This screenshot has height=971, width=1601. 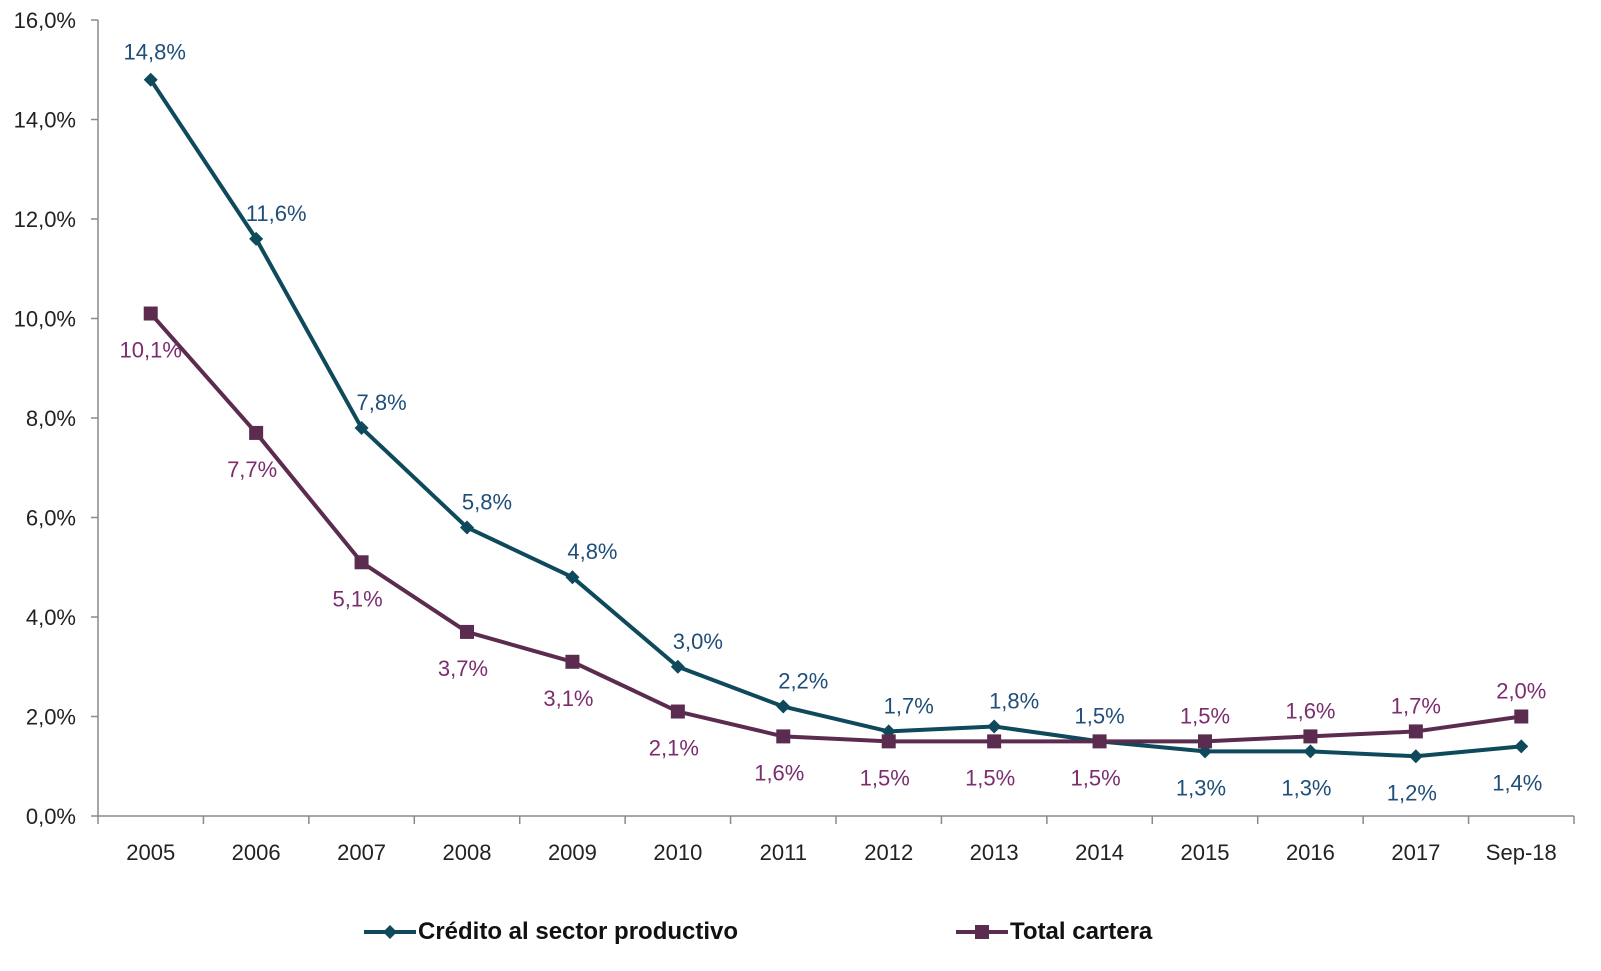 I want to click on data-label: 3,0%, so click(x=698, y=641).